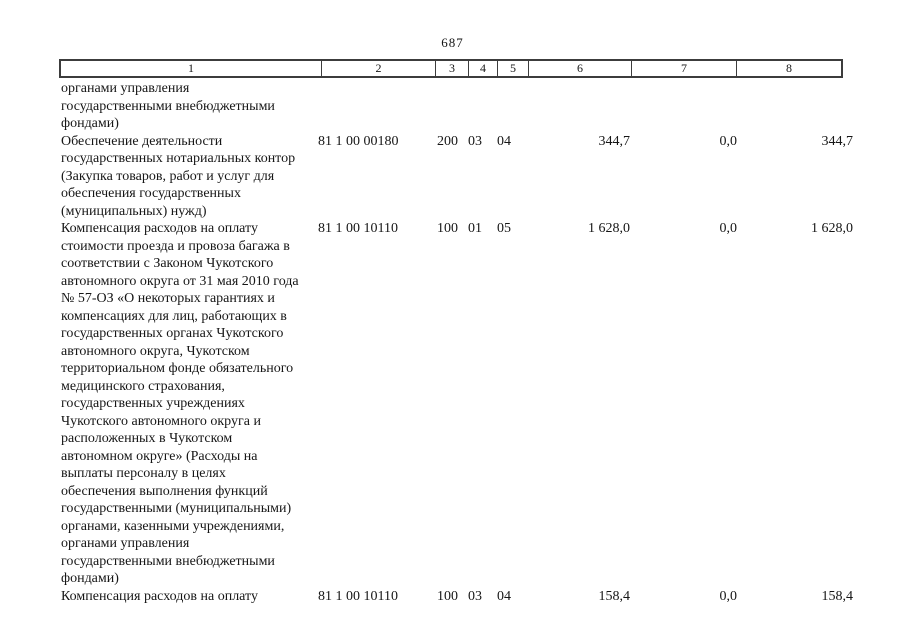 The height and width of the screenshot is (640, 905). What do you see at coordinates (614, 596) in the screenshot?
I see `cell-col6: 158,4` at bounding box center [614, 596].